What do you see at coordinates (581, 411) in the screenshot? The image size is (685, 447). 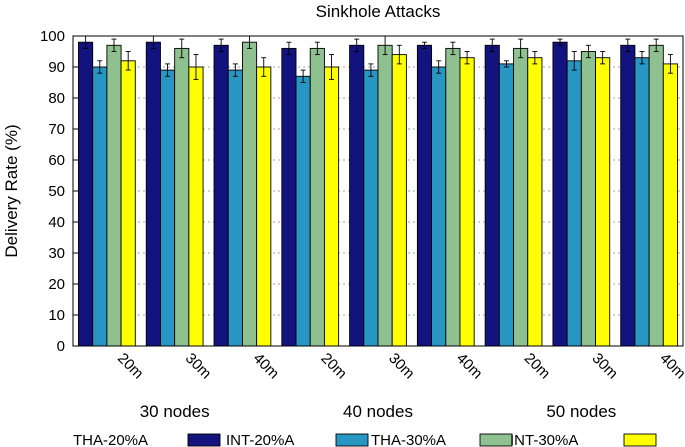 I see `group-label: 50 nodes` at bounding box center [581, 411].